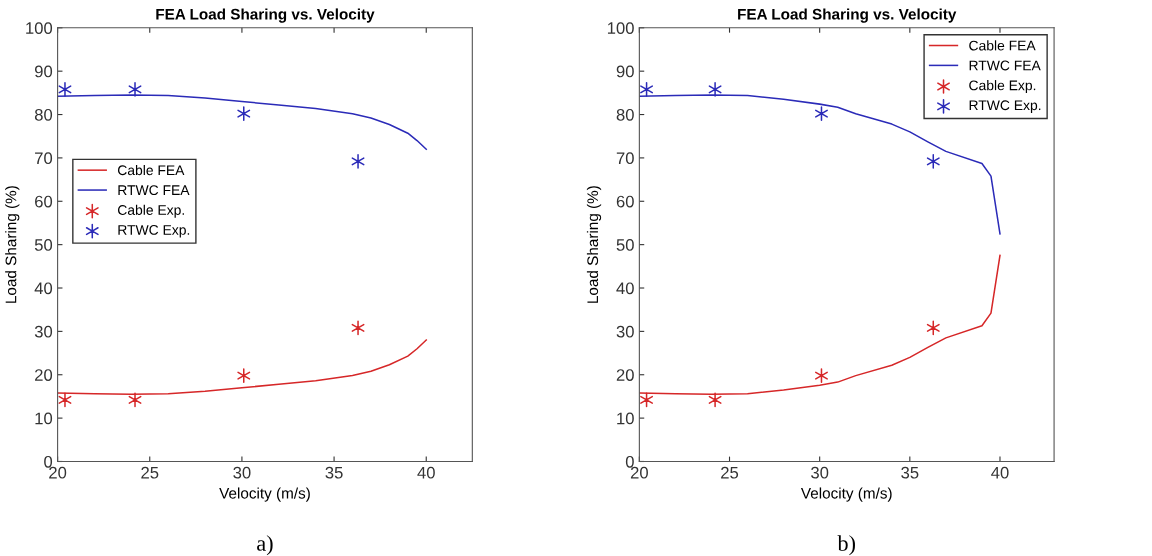 This screenshot has width=1152, height=556. I want to click on text: a), so click(265, 545).